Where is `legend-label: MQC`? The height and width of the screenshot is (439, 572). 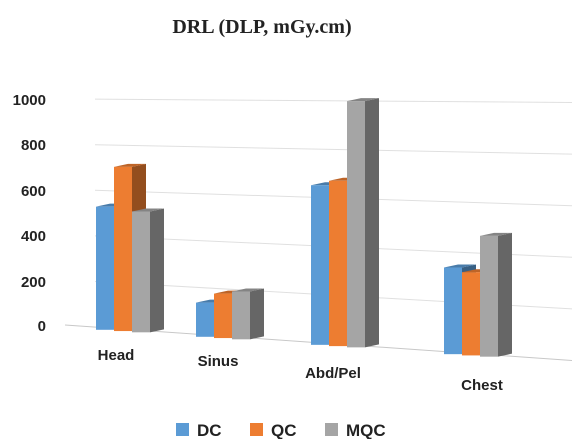 legend-label: MQC is located at coordinates (366, 430).